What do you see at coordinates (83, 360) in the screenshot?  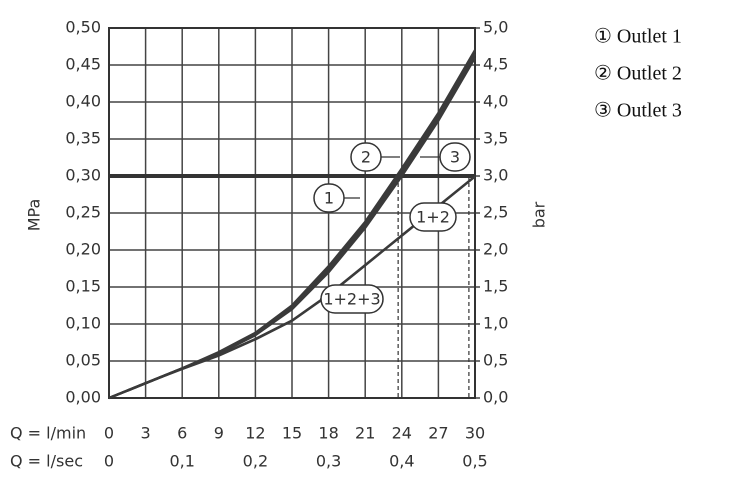 I see `y-tick-label: 0,05` at bounding box center [83, 360].